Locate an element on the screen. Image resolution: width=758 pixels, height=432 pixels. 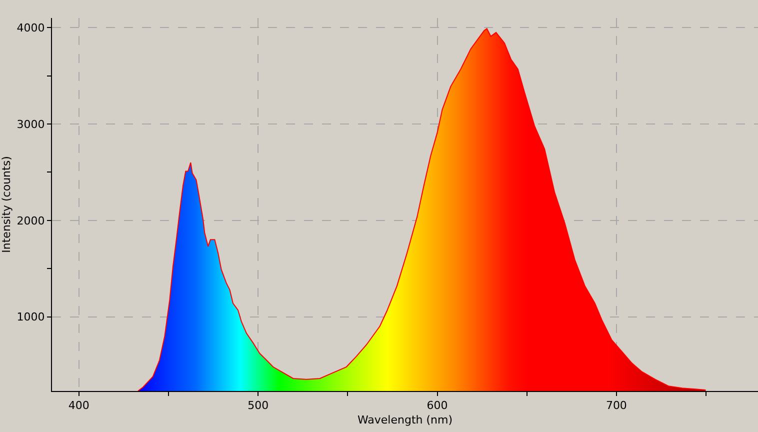
x-axis-title: Wavelength (nm) is located at coordinates (405, 419).